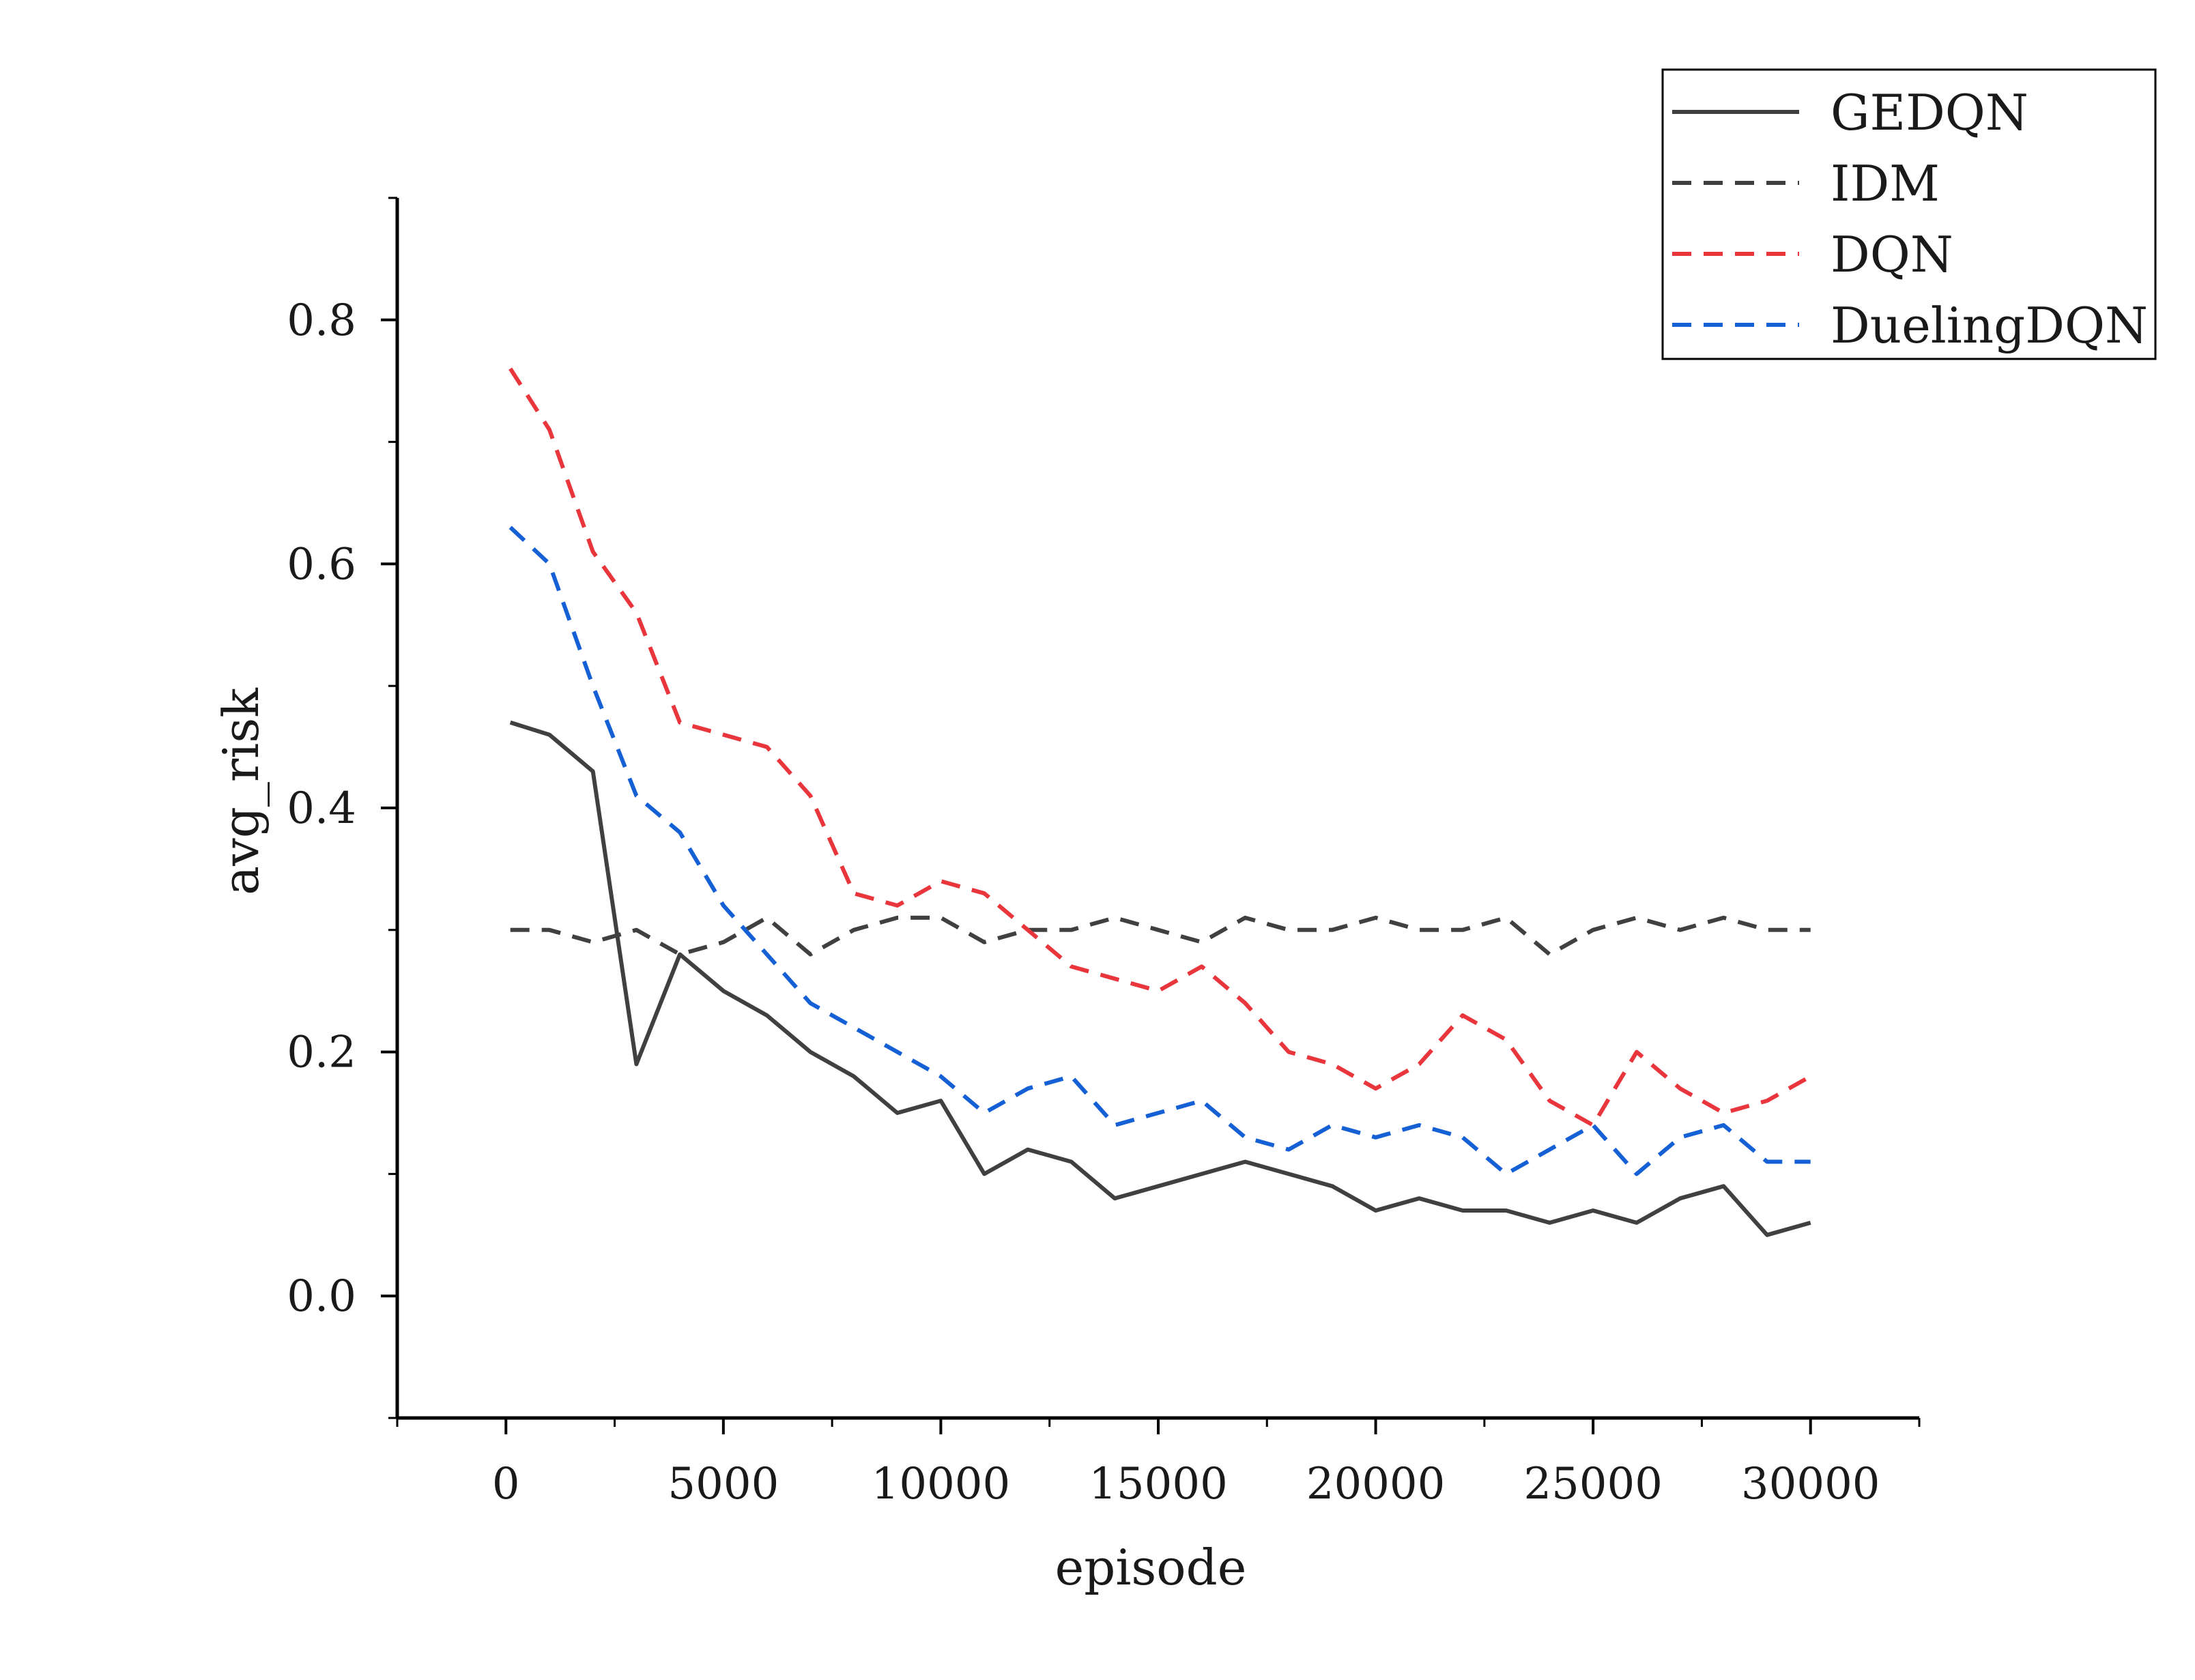  Describe the element at coordinates (942, 1484) in the screenshot. I see `x-tick-label: 10000` at that location.